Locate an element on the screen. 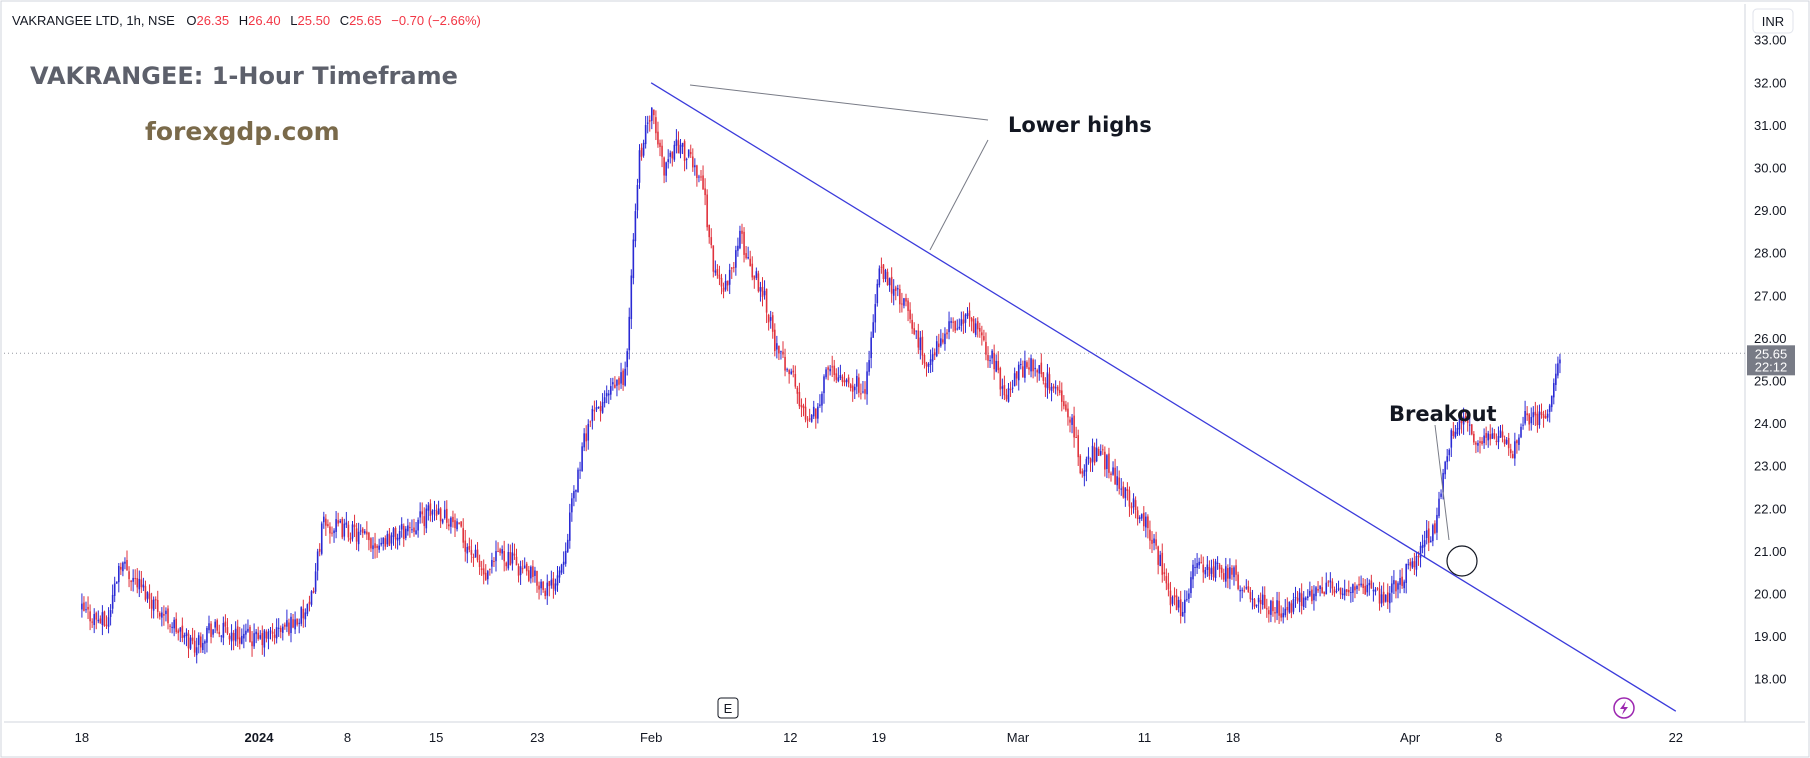 The image size is (1810, 758). currency-button is located at coordinates (1773, 21).